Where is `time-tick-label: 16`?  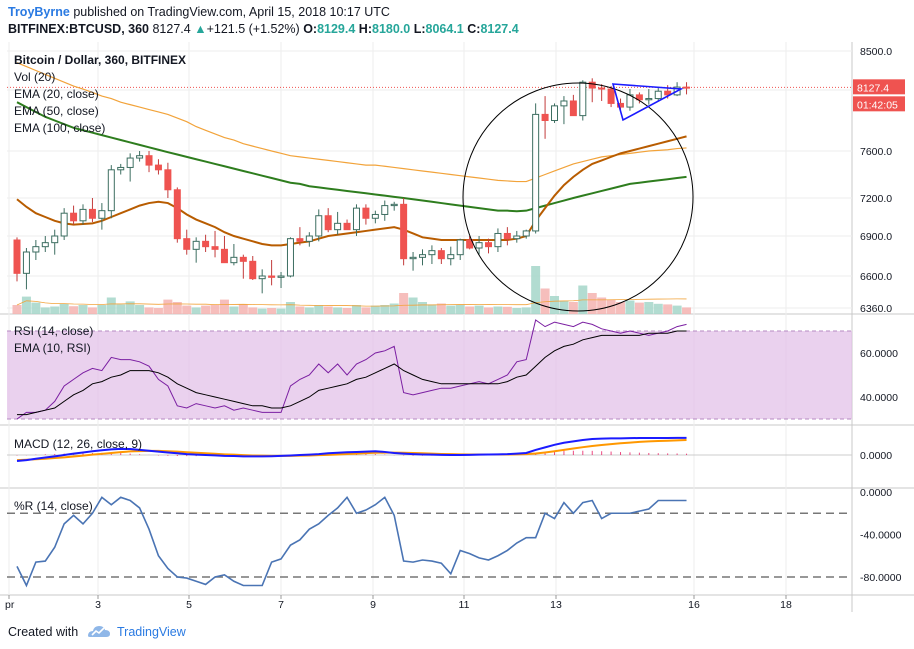
time-tick-label: 16 is located at coordinates (694, 605).